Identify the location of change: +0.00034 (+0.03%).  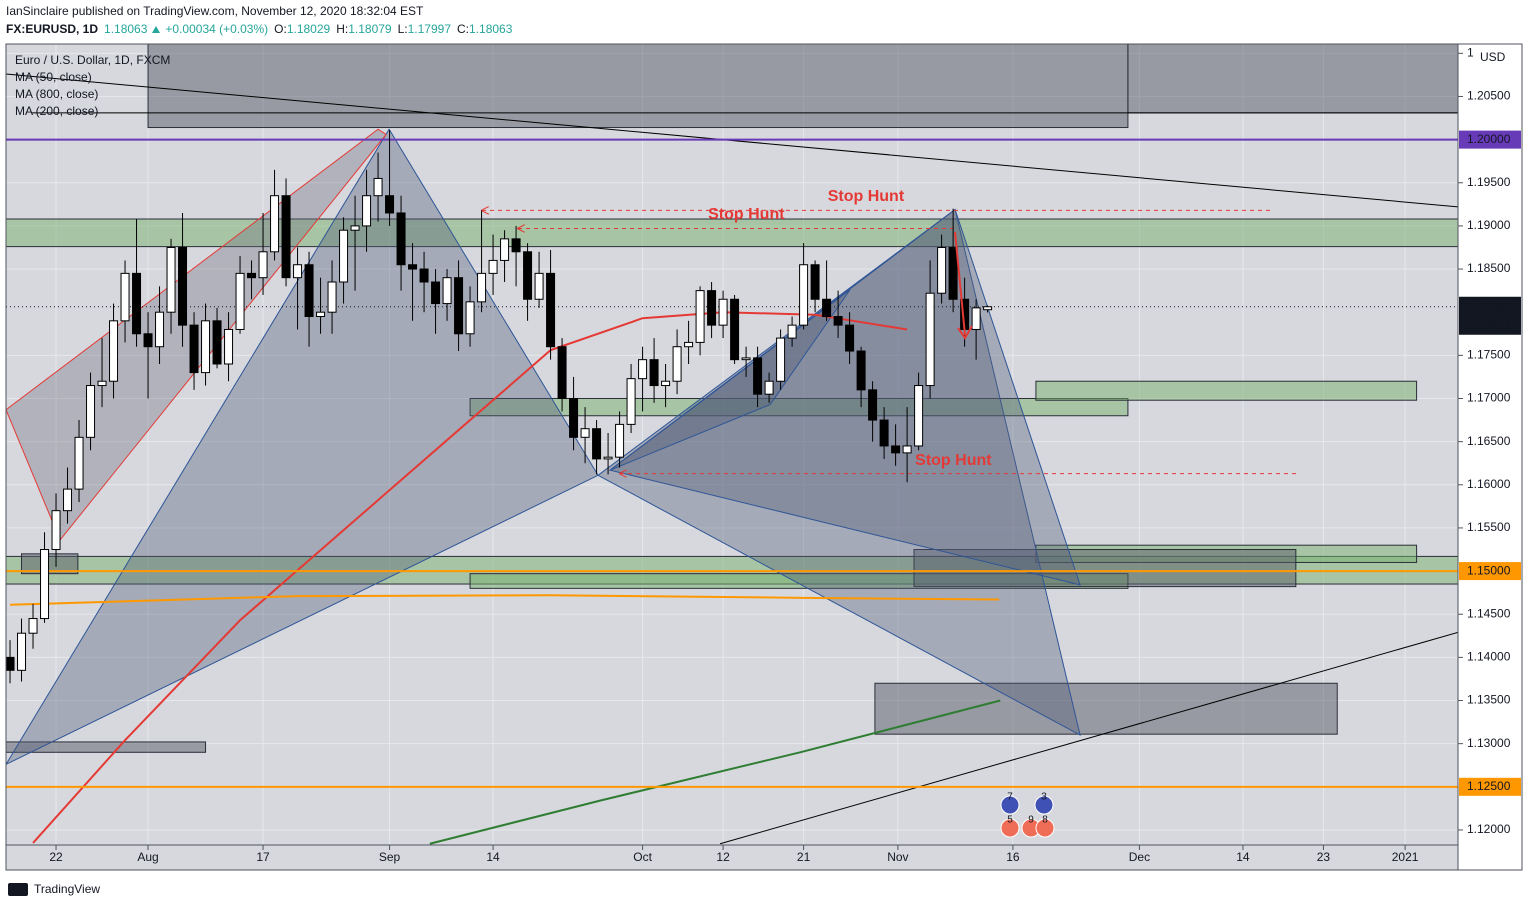
(216, 29).